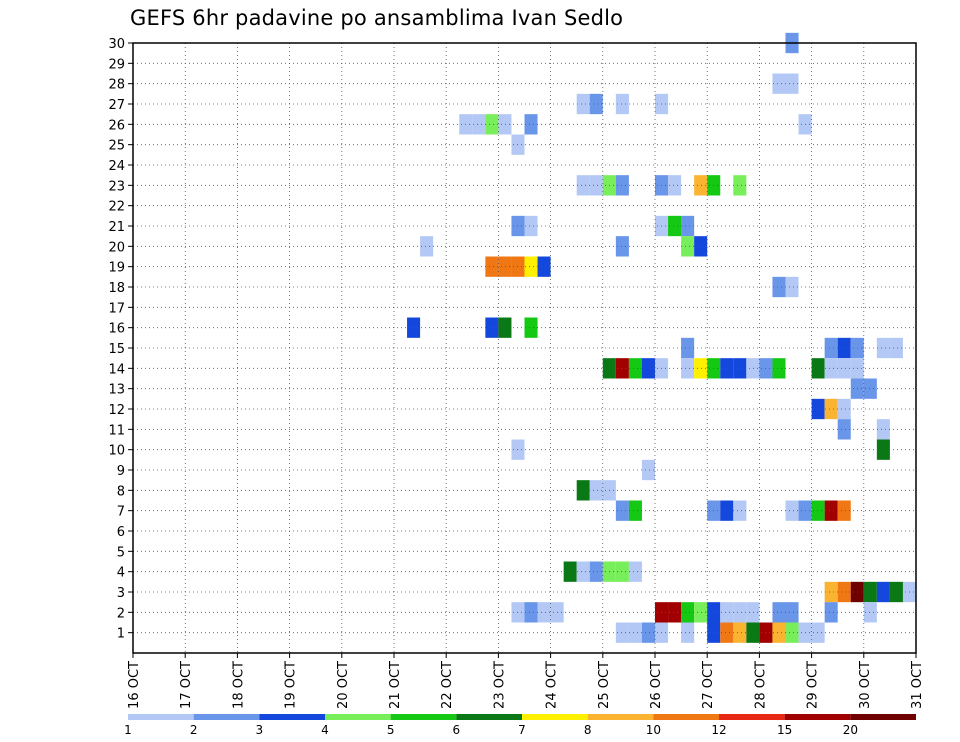  Describe the element at coordinates (520, 725) in the screenshot. I see `color-legend: 1 2 3 4 5 6 7 8 10 12 15 20` at that location.